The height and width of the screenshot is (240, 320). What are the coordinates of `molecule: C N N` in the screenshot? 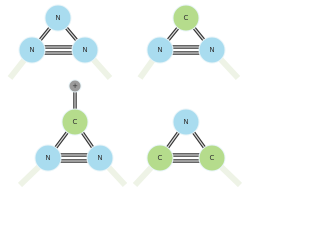 It's located at (186, 34).